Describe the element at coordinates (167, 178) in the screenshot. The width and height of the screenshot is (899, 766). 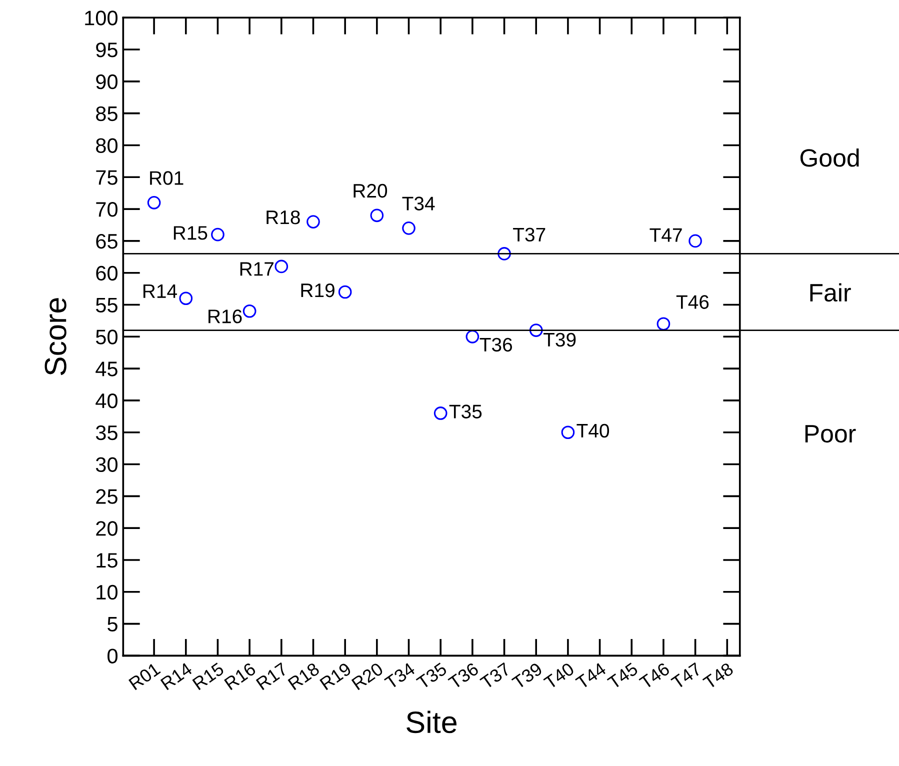
I see `annotation: R01` at that location.